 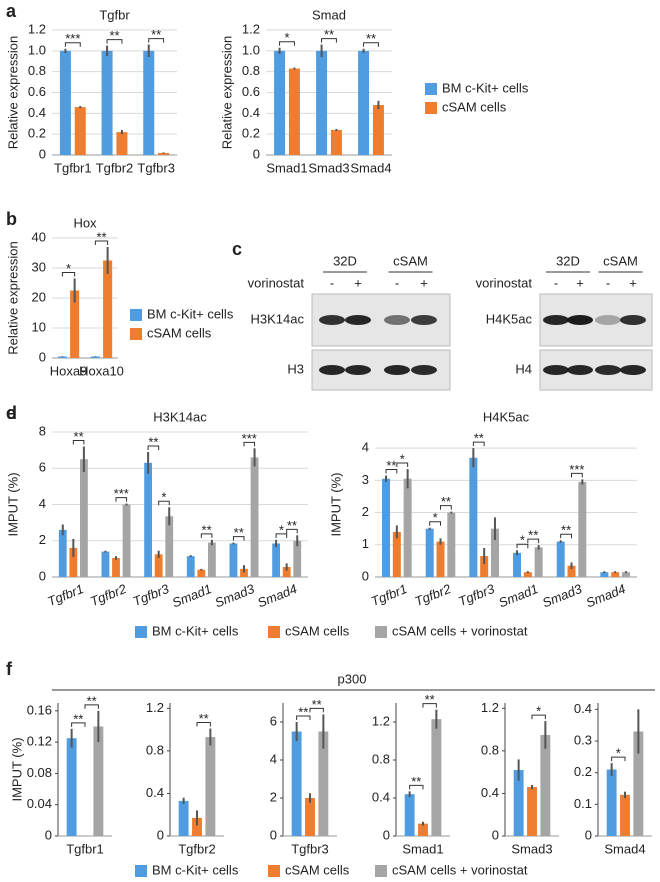 I want to click on panel-label: b, so click(x=11, y=219).